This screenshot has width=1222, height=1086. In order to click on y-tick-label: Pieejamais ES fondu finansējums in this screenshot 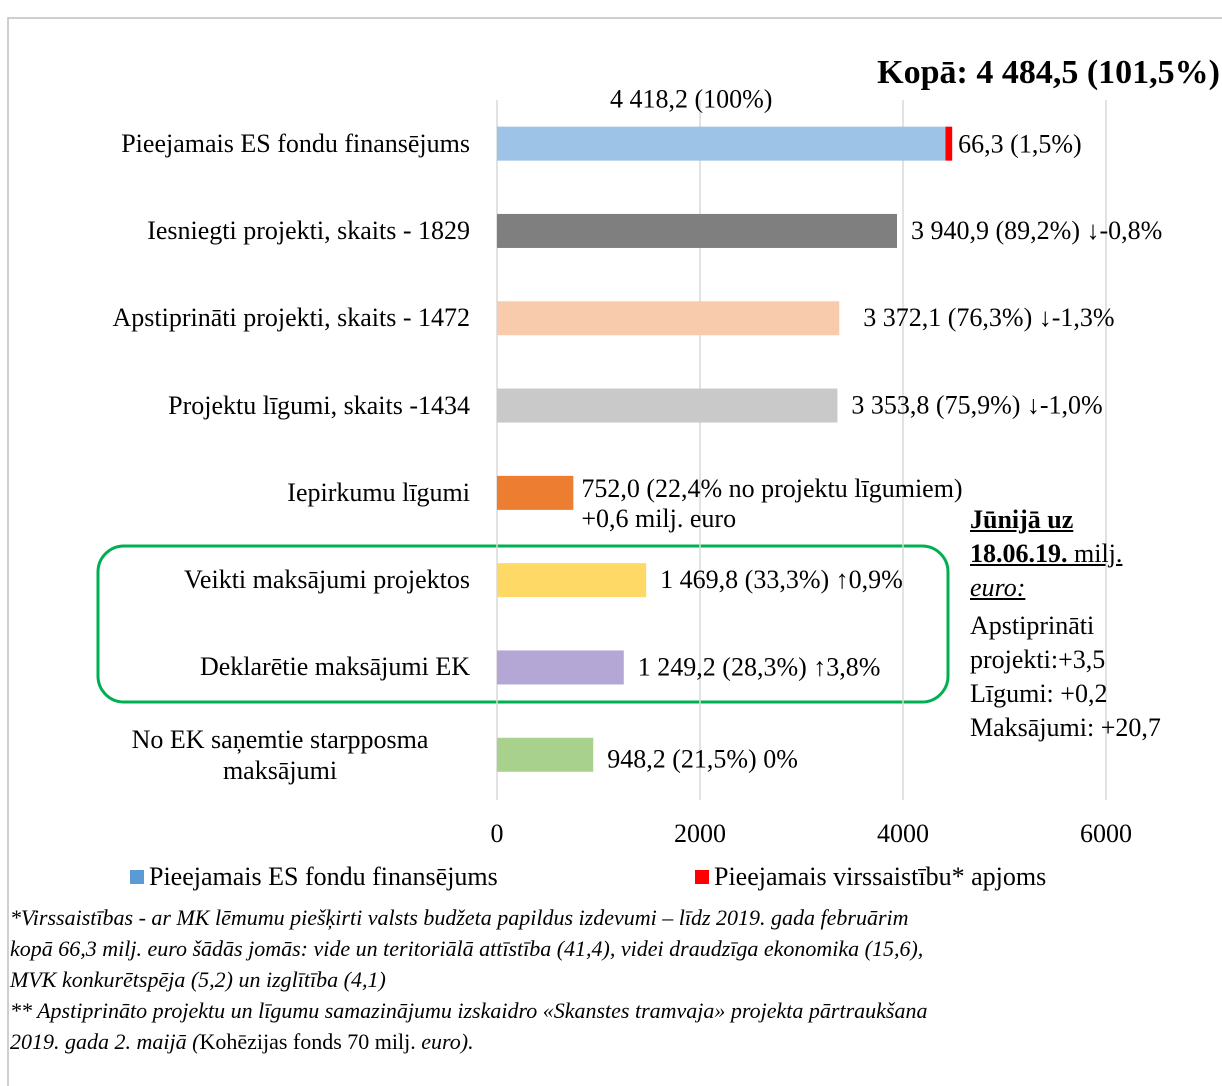, I will do `click(295, 143)`.